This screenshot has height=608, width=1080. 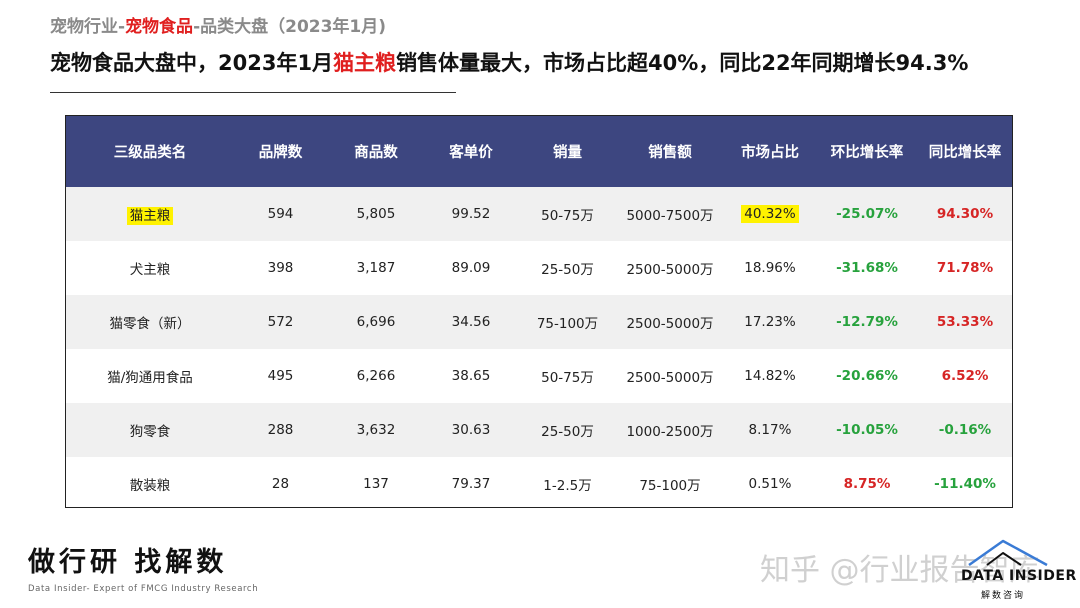 I want to click on title-part-1: 宠物食品大盘中，2023年1月, so click(x=191, y=63).